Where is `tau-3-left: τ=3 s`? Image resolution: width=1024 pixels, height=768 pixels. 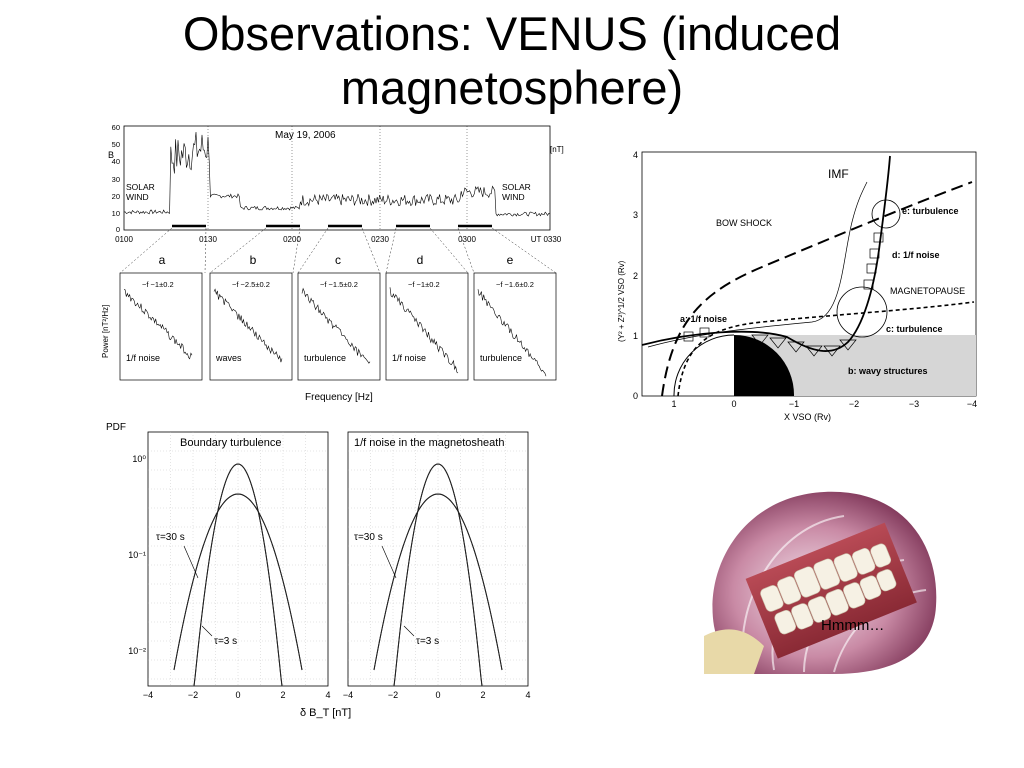
tau-3-left: τ=3 s is located at coordinates (225, 641).